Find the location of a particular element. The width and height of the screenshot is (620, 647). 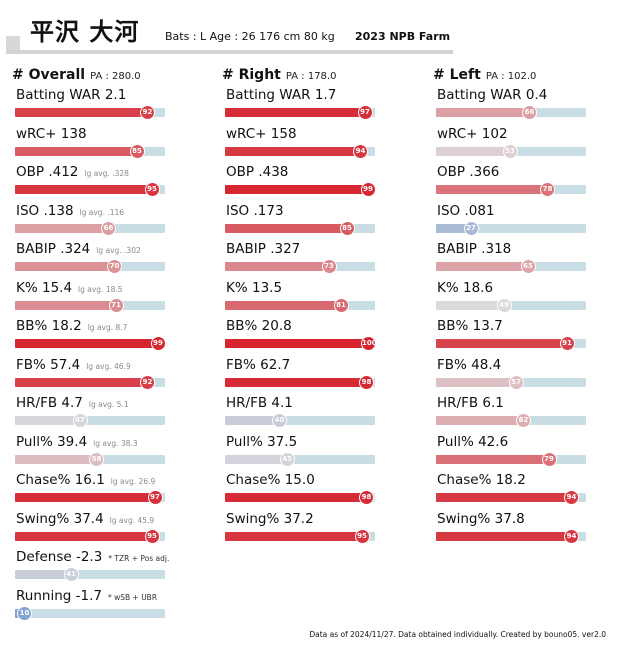

metric-row: wRC+ 158 94 is located at coordinates (317, 144).